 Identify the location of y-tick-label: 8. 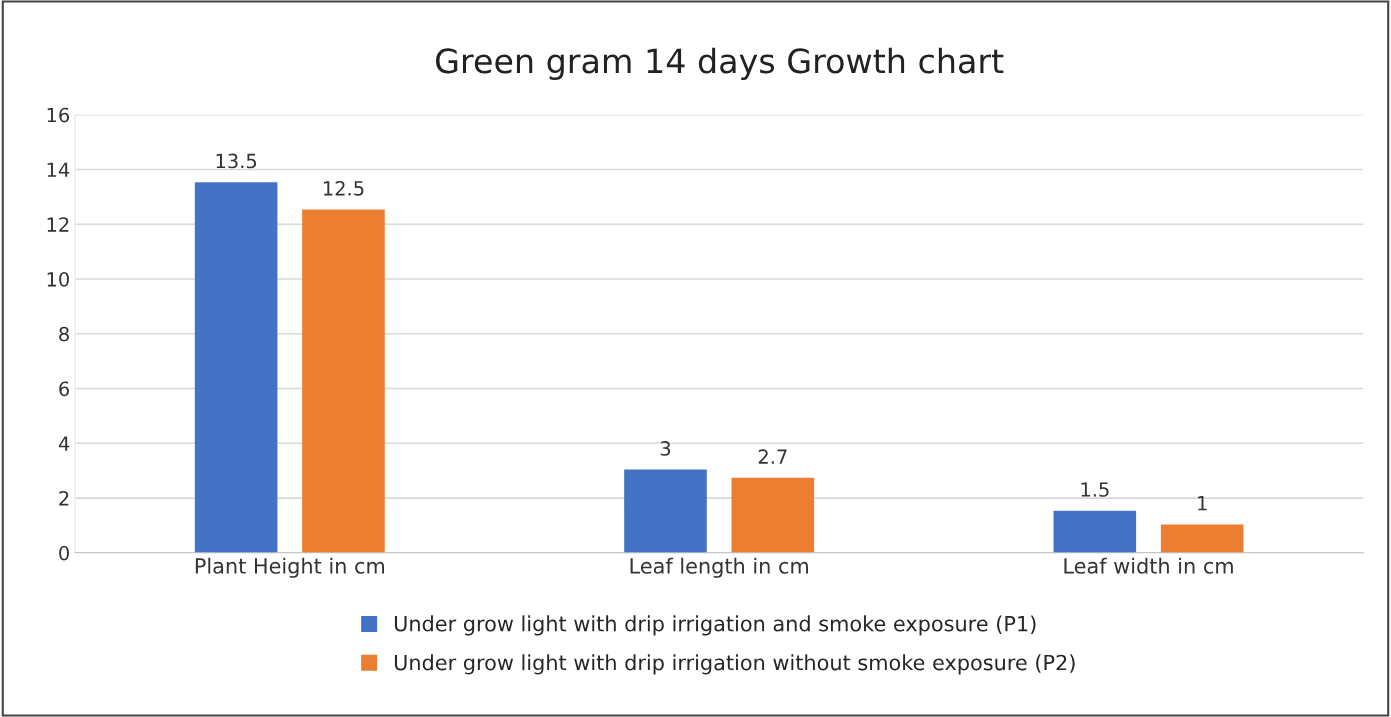
(64, 334).